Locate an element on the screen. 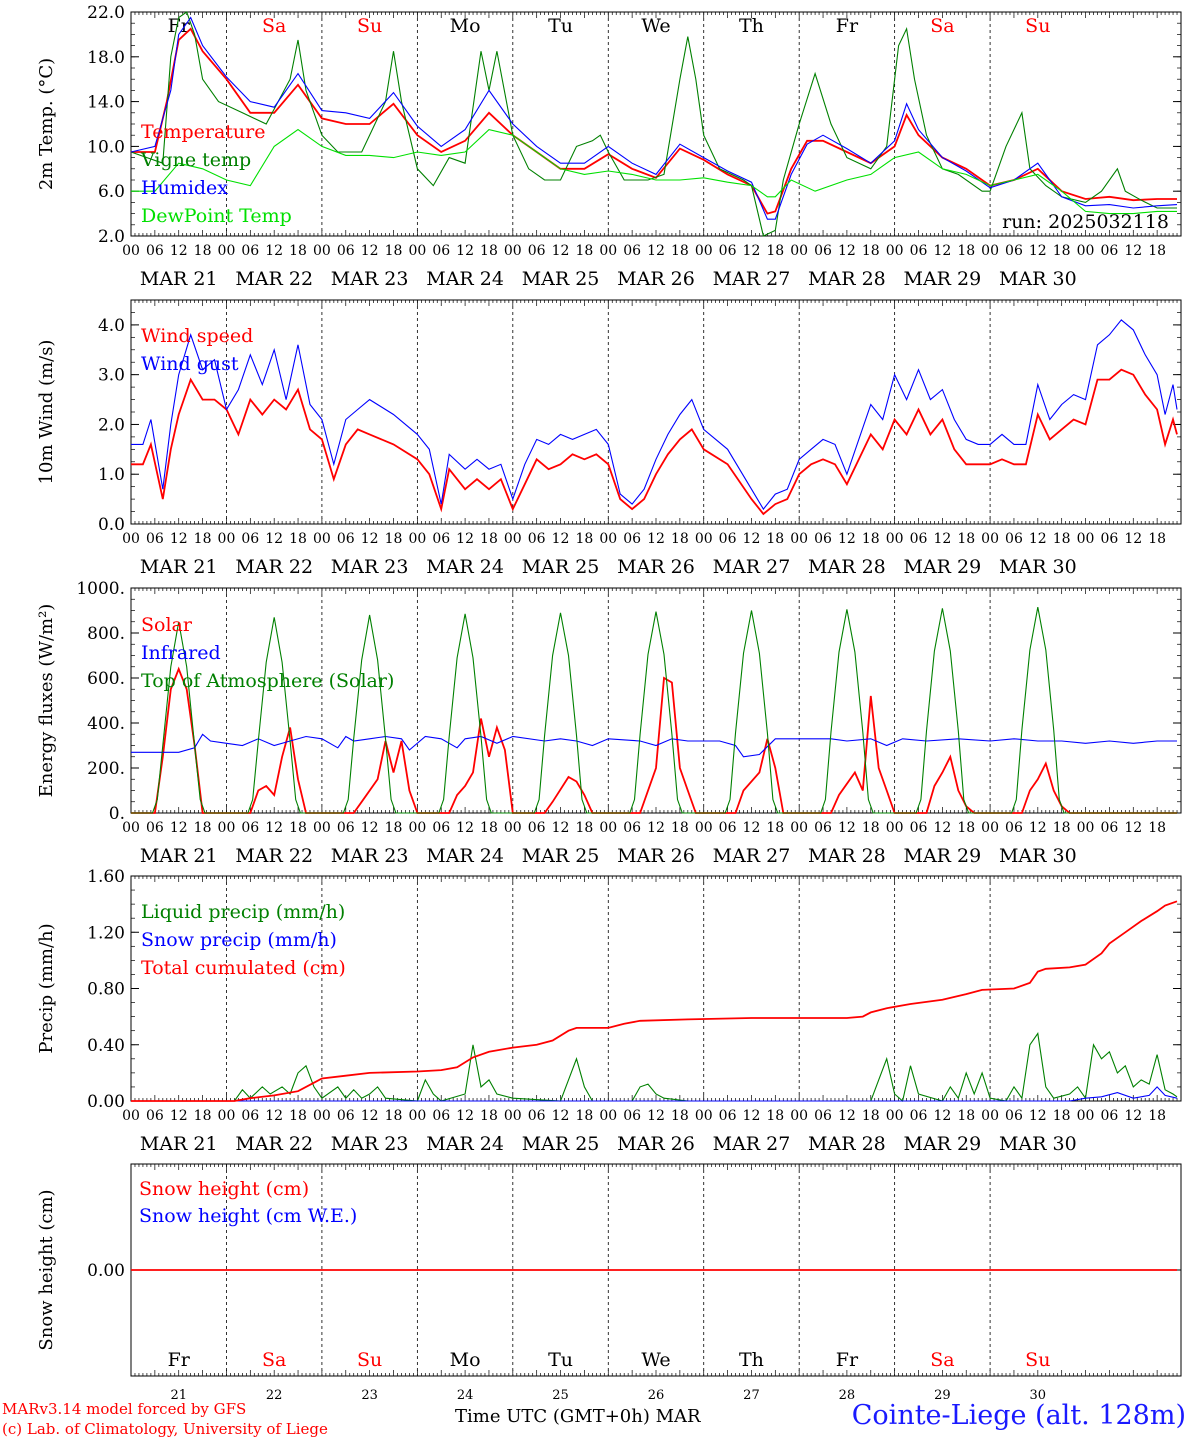  series-line-humidex is located at coordinates (654, 118).